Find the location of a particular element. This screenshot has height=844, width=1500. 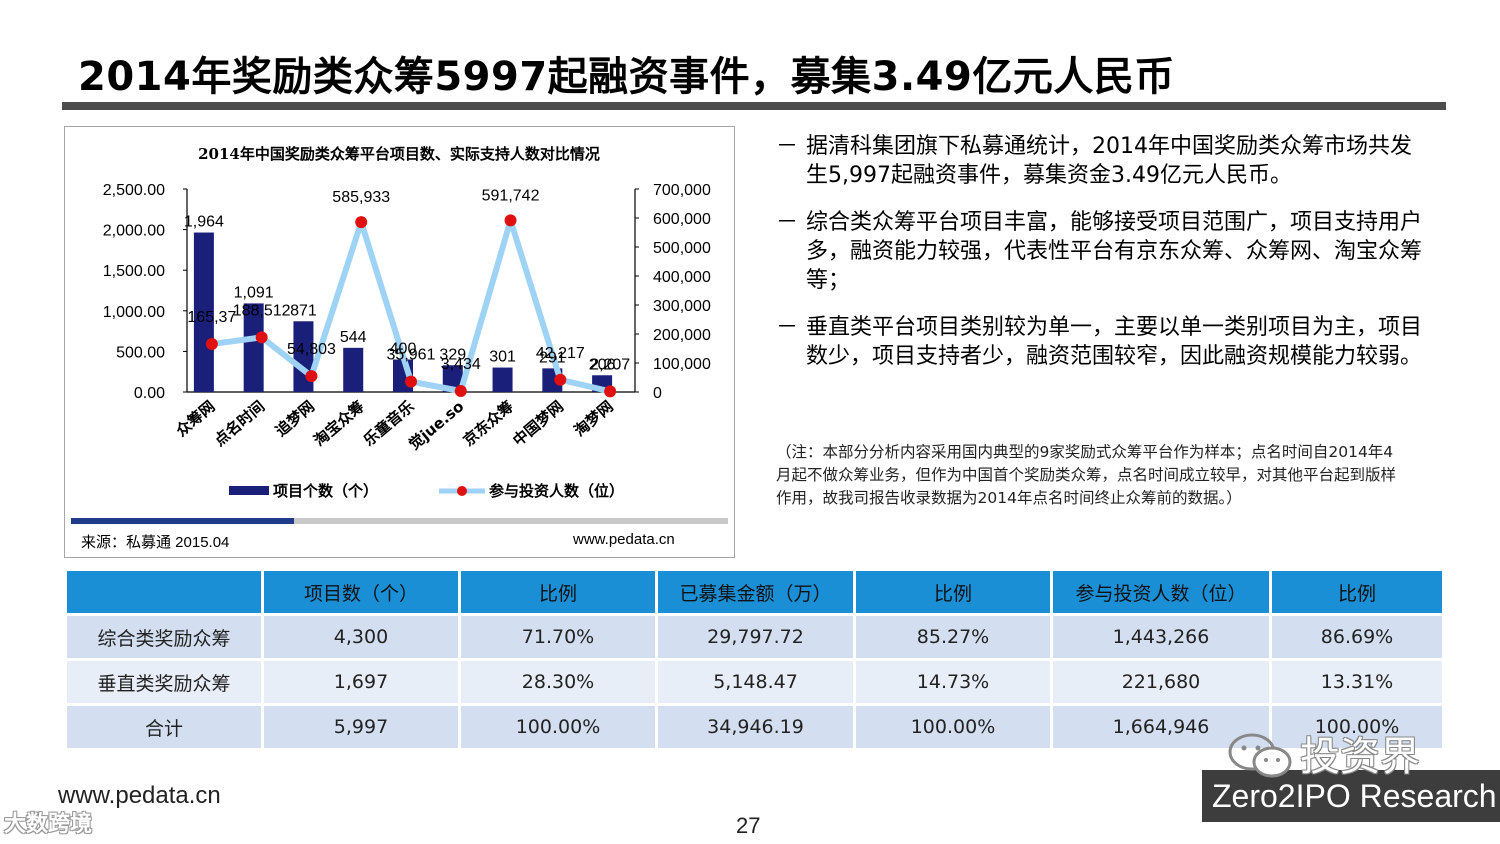

table-cell: 合计 is located at coordinates (164, 727).